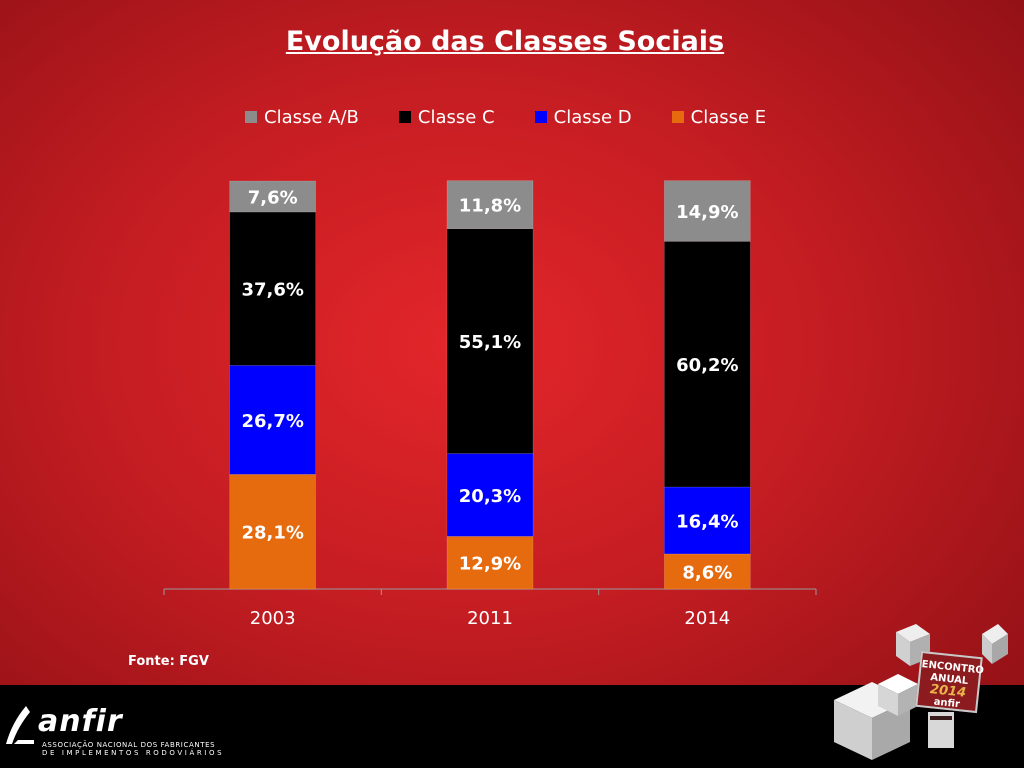 This screenshot has height=768, width=1024. I want to click on data-label: 11,8%, so click(490, 206).